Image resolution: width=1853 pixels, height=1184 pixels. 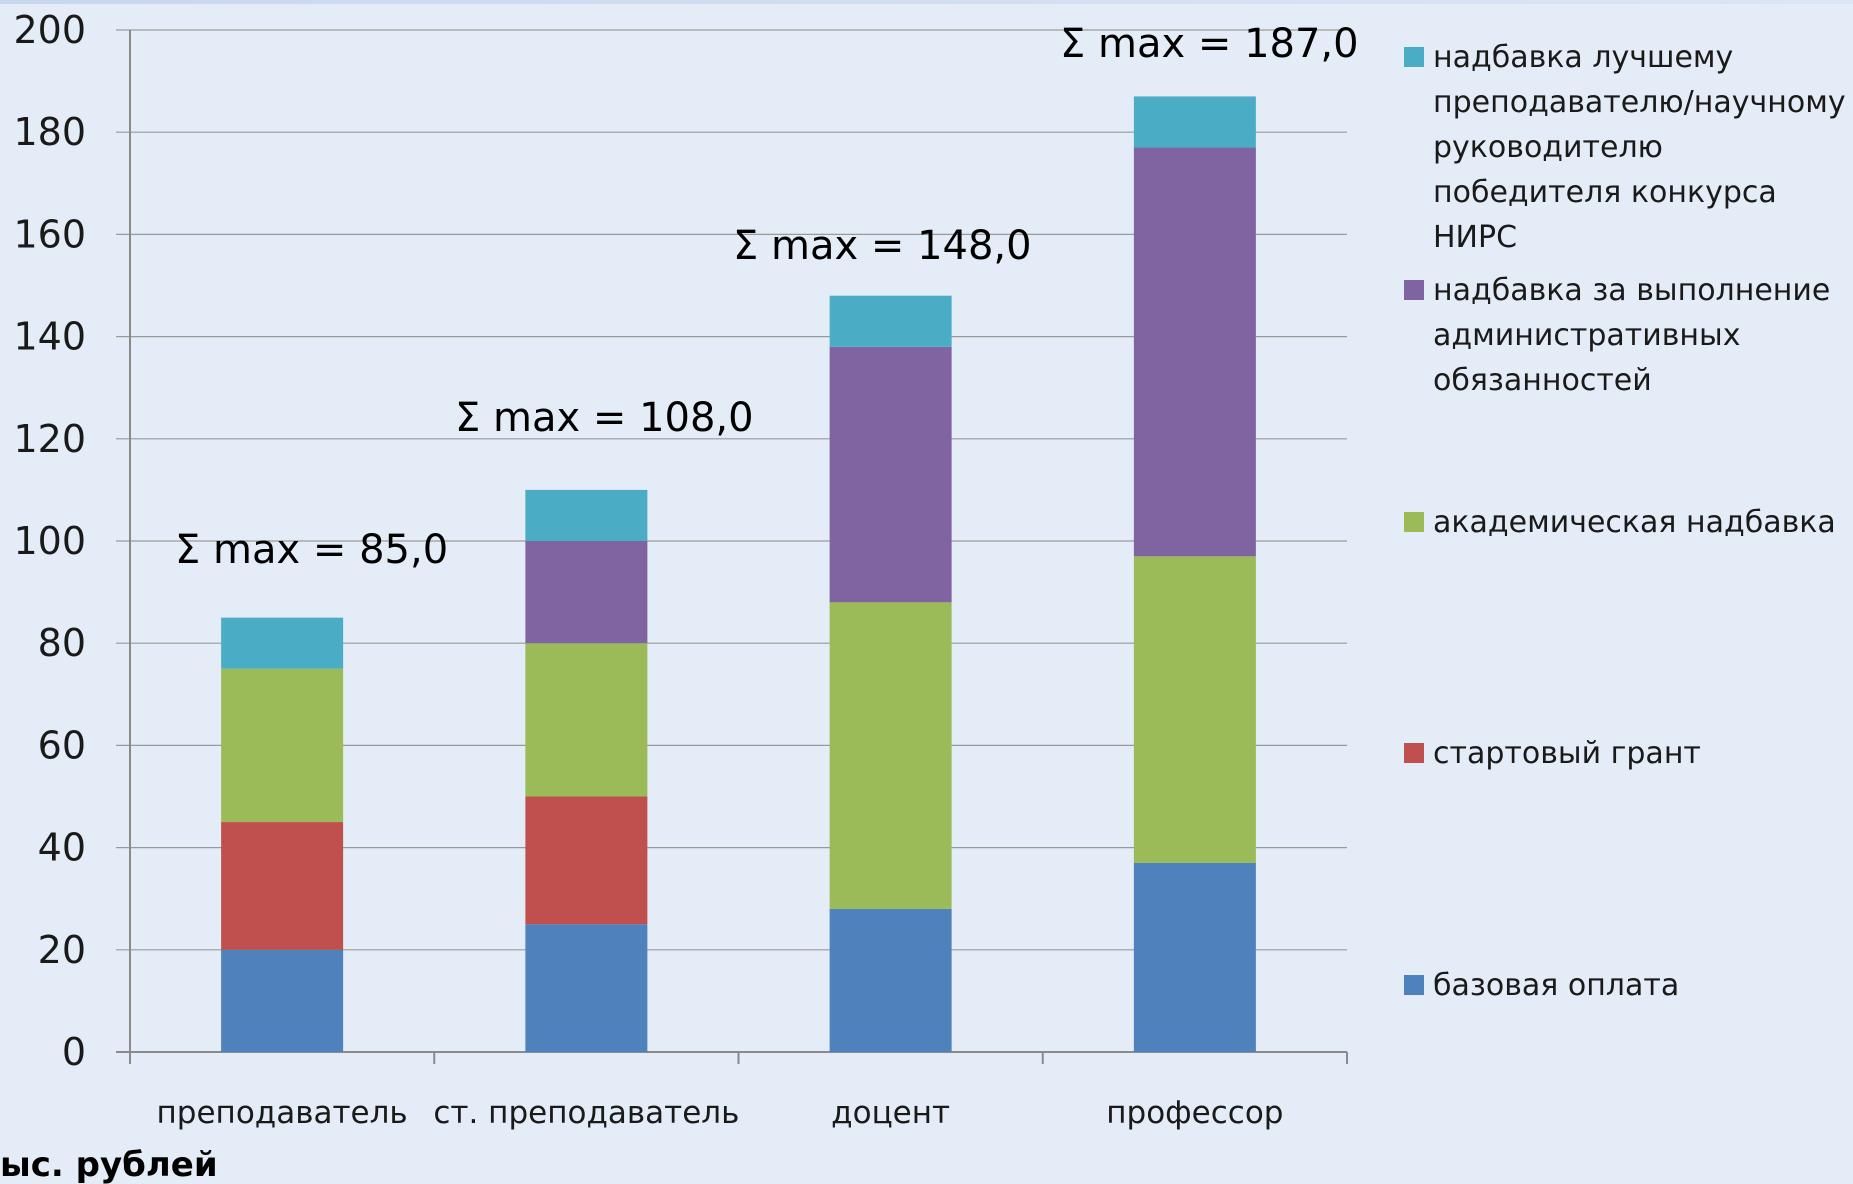 What do you see at coordinates (49, 132) in the screenshot?
I see `y-tick-label: 180` at bounding box center [49, 132].